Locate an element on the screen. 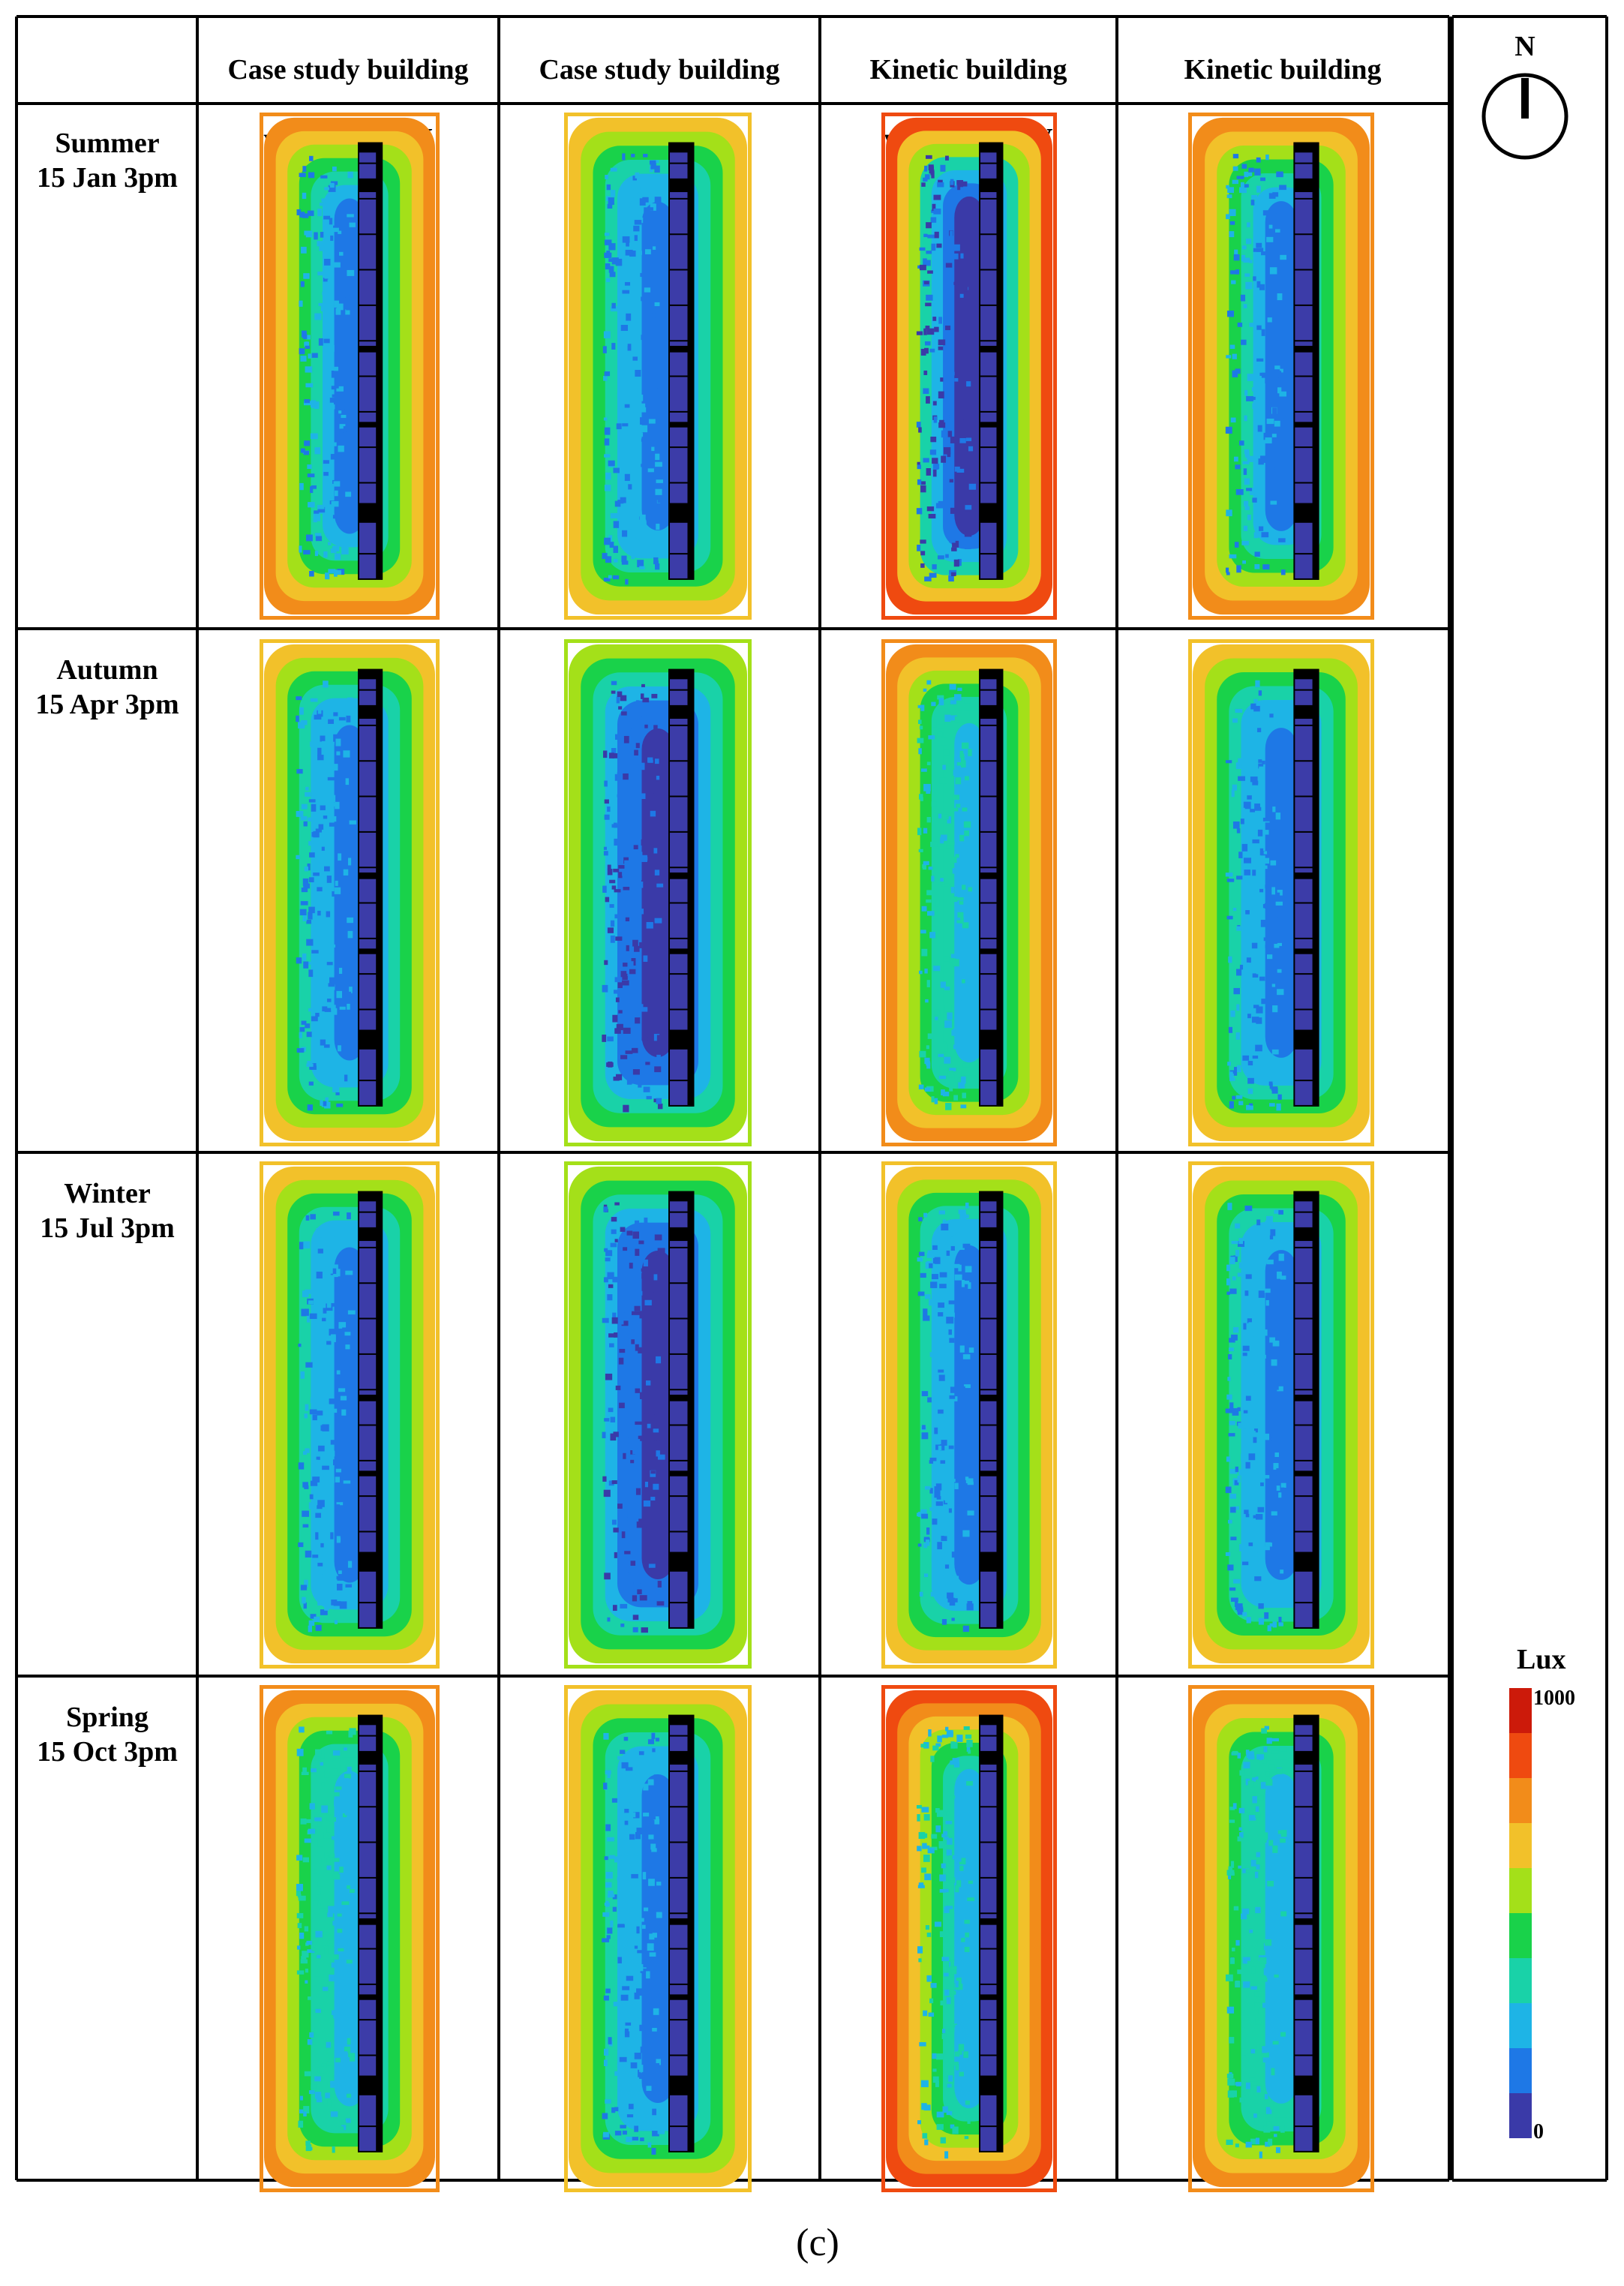 This screenshot has height=2286, width=1624. illuminance-plan-svg is located at coordinates (350, 1415).